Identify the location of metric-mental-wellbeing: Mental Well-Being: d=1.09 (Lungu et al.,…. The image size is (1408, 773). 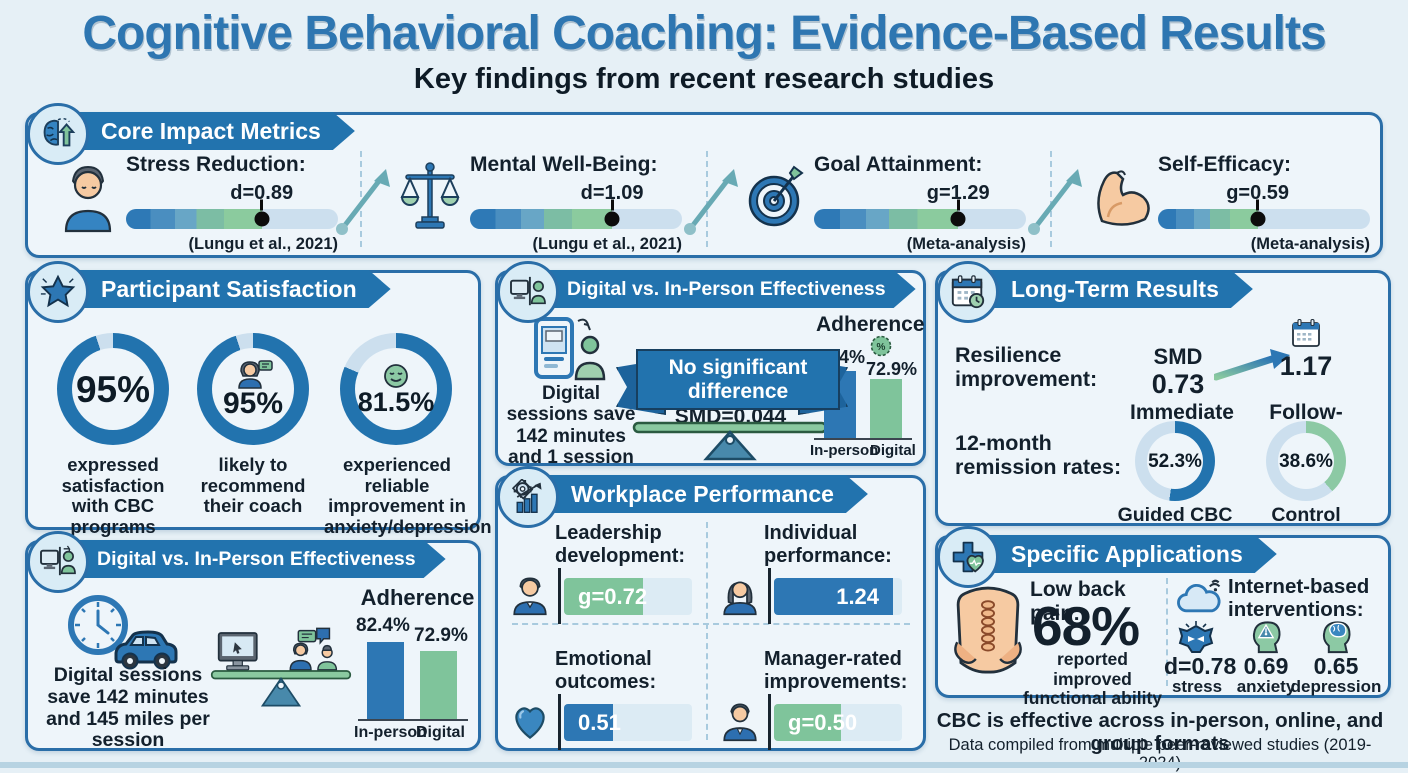
(543, 203).